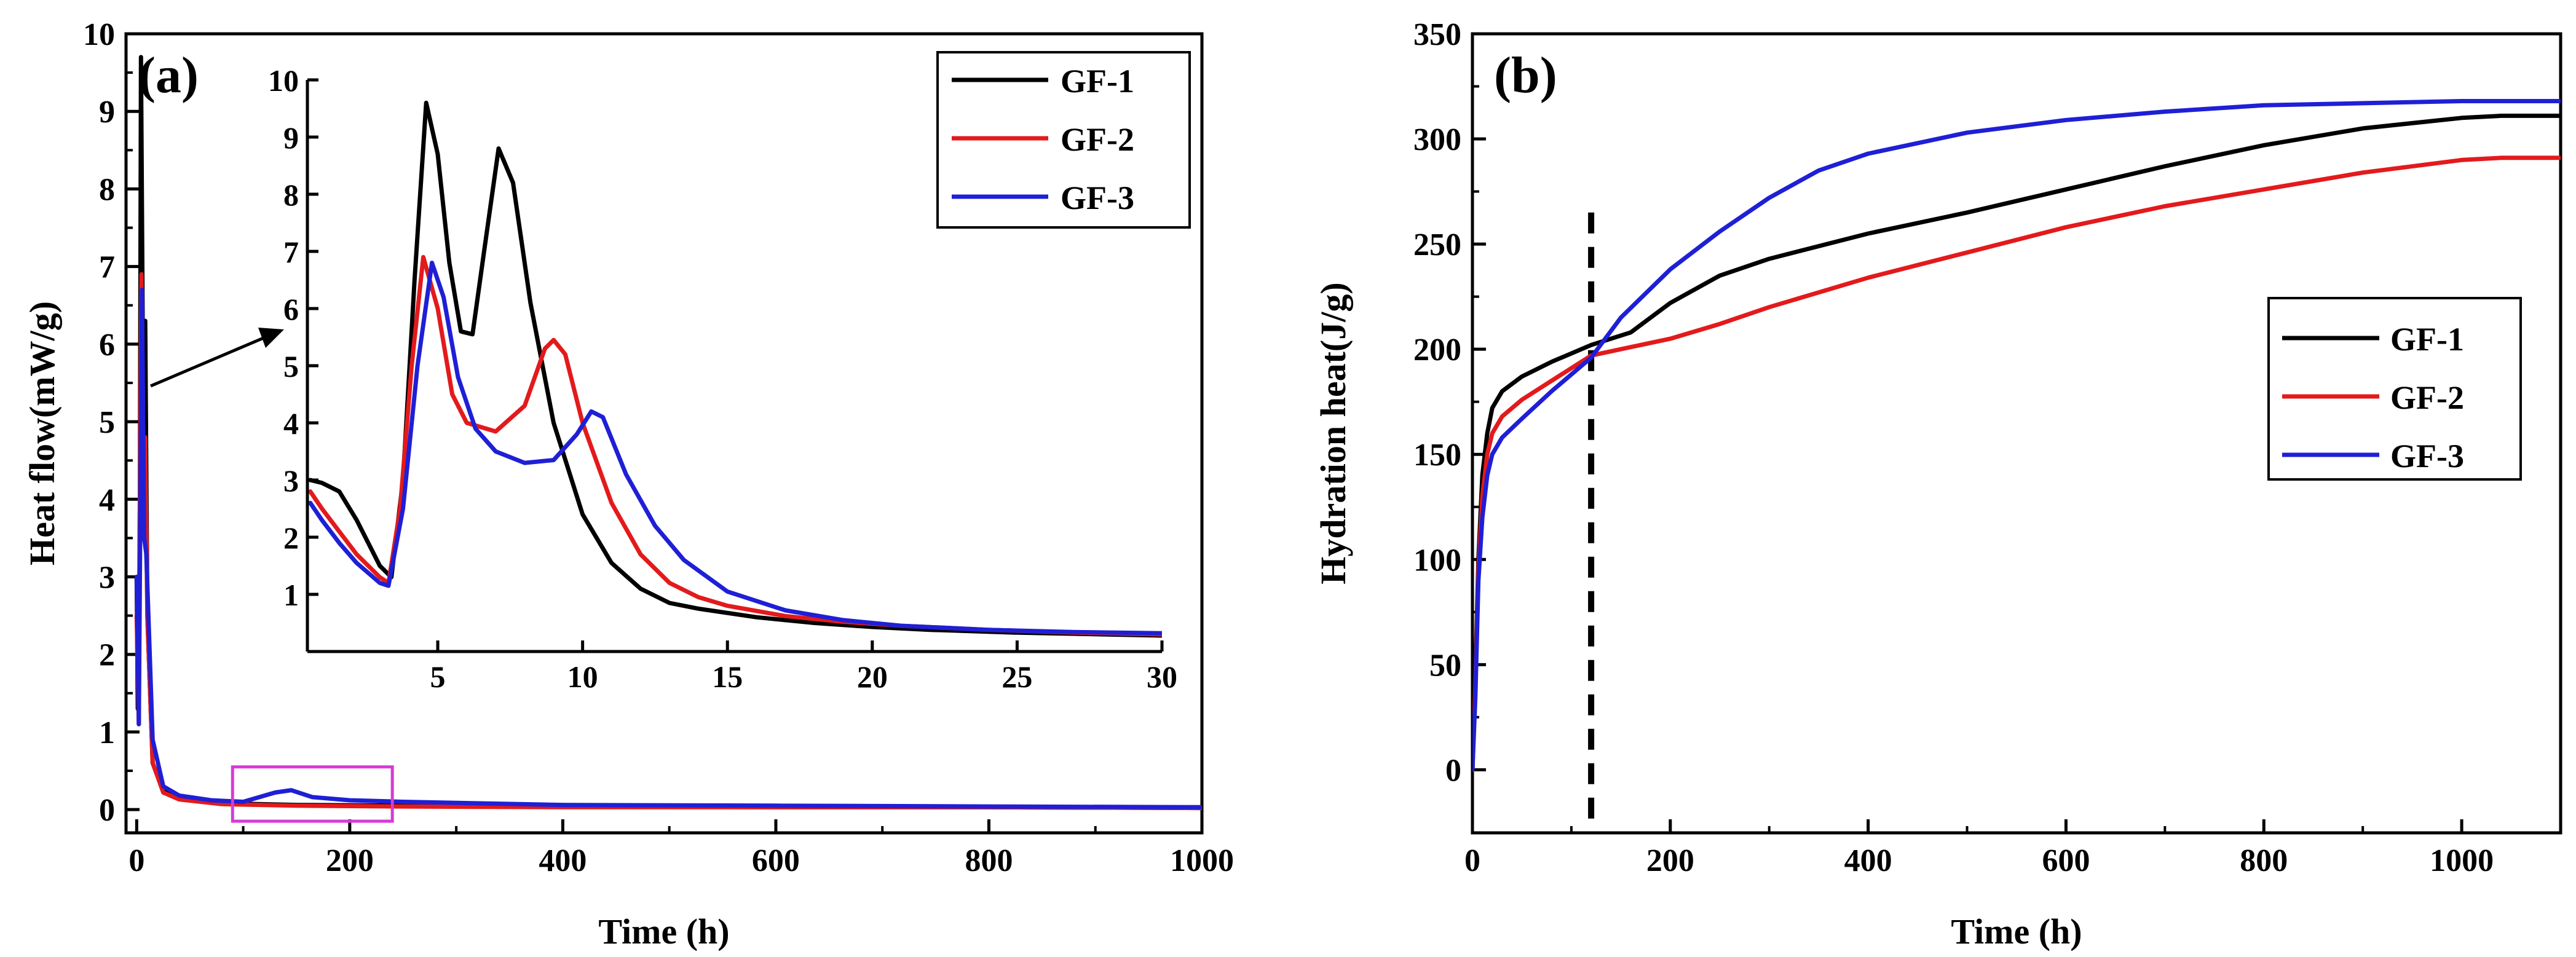 The height and width of the screenshot is (957, 2576). I want to click on panel-a-y-tick-label: 0, so click(107, 810).